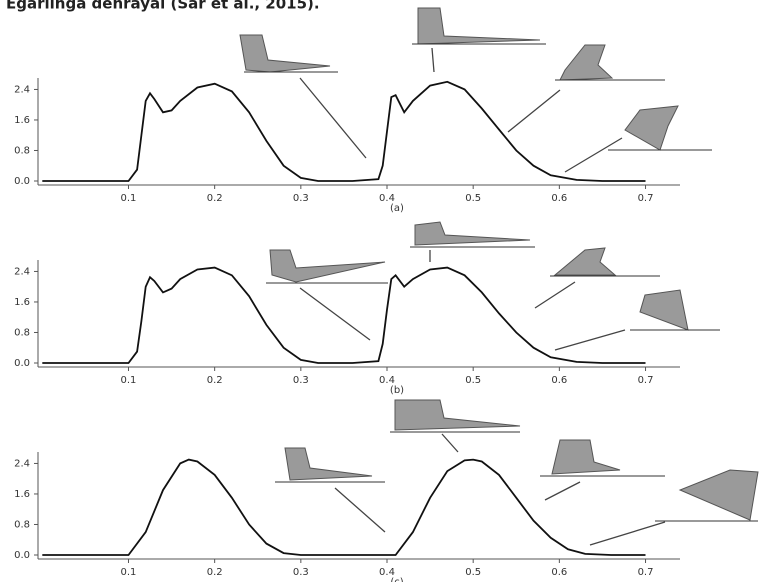 The height and width of the screenshot is (582, 759). I want to click on x-axis-label: (a), so click(397, 208).